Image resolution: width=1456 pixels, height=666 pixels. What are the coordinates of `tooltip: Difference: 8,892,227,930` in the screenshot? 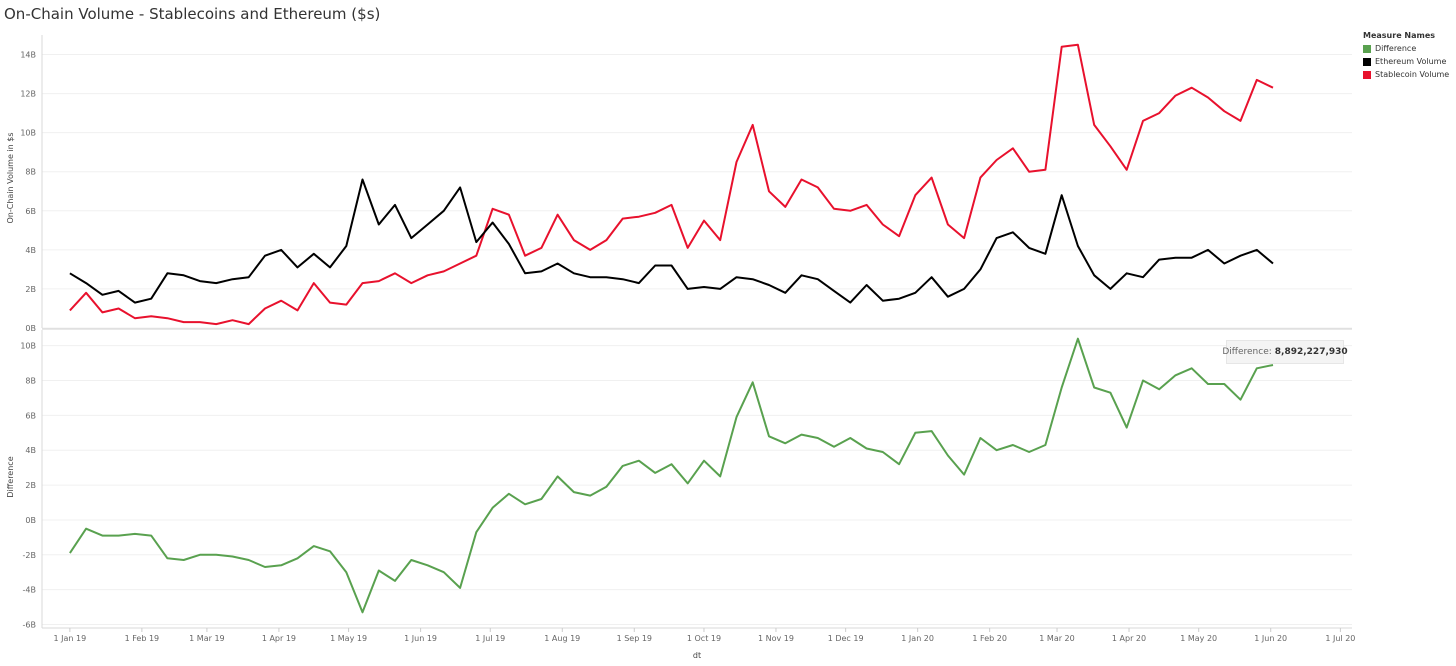 It's located at (1285, 352).